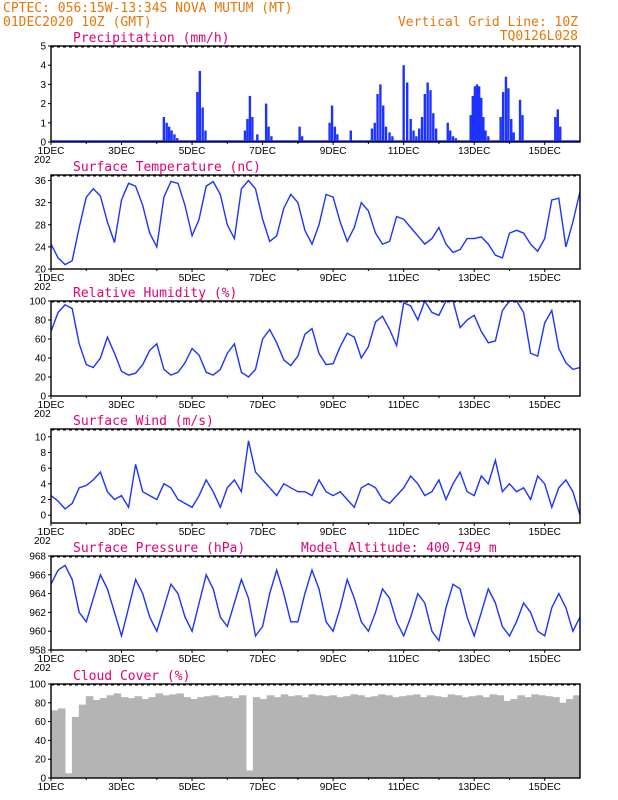 This screenshot has width=618, height=800. Describe the element at coordinates (121, 532) in the screenshot. I see `wind-xtick-label: 3DEC` at that location.